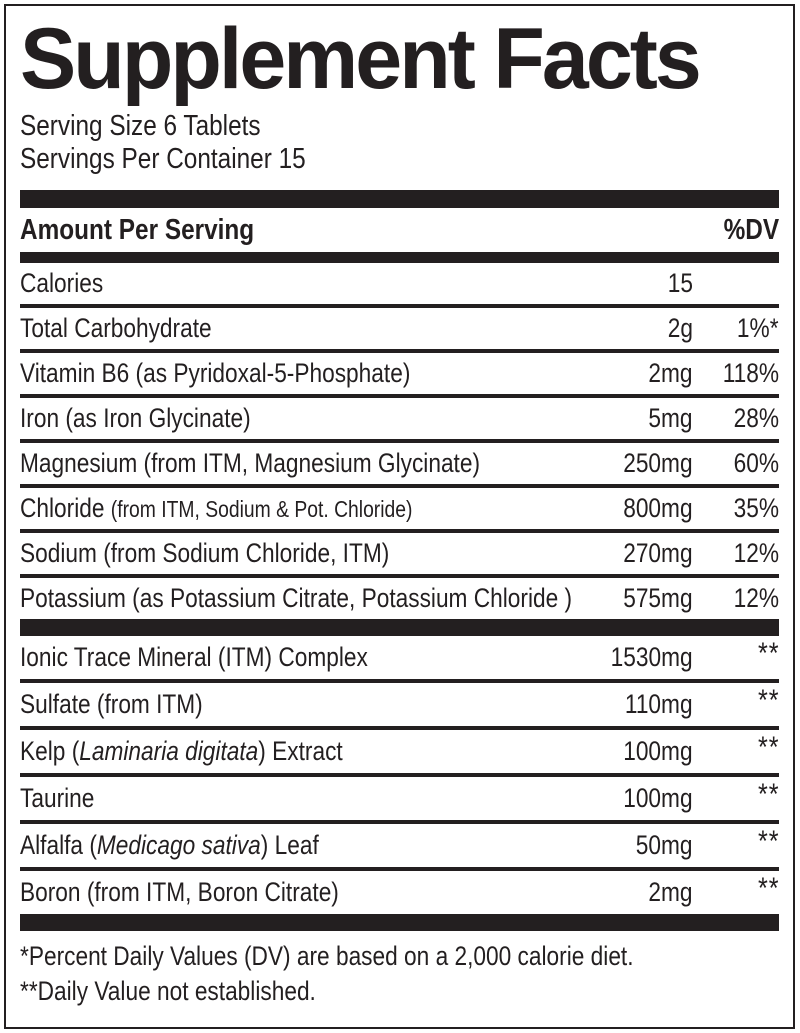  I want to click on row-amount: 800mg, so click(658, 508).